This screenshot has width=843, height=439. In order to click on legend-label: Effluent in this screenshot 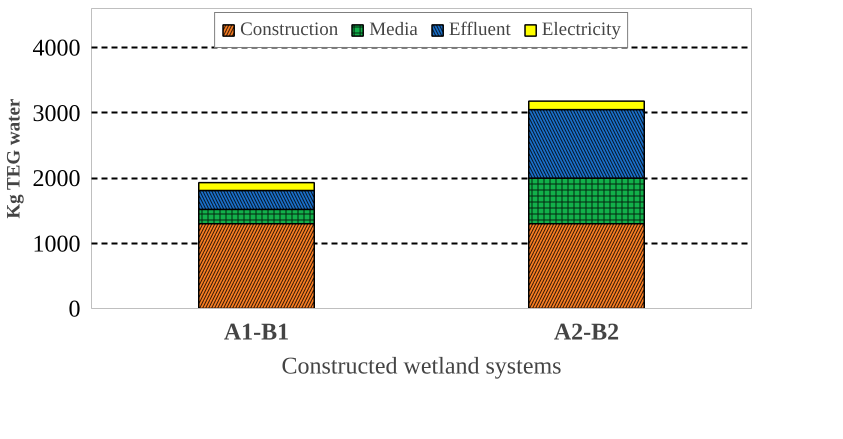, I will do `click(479, 30)`.